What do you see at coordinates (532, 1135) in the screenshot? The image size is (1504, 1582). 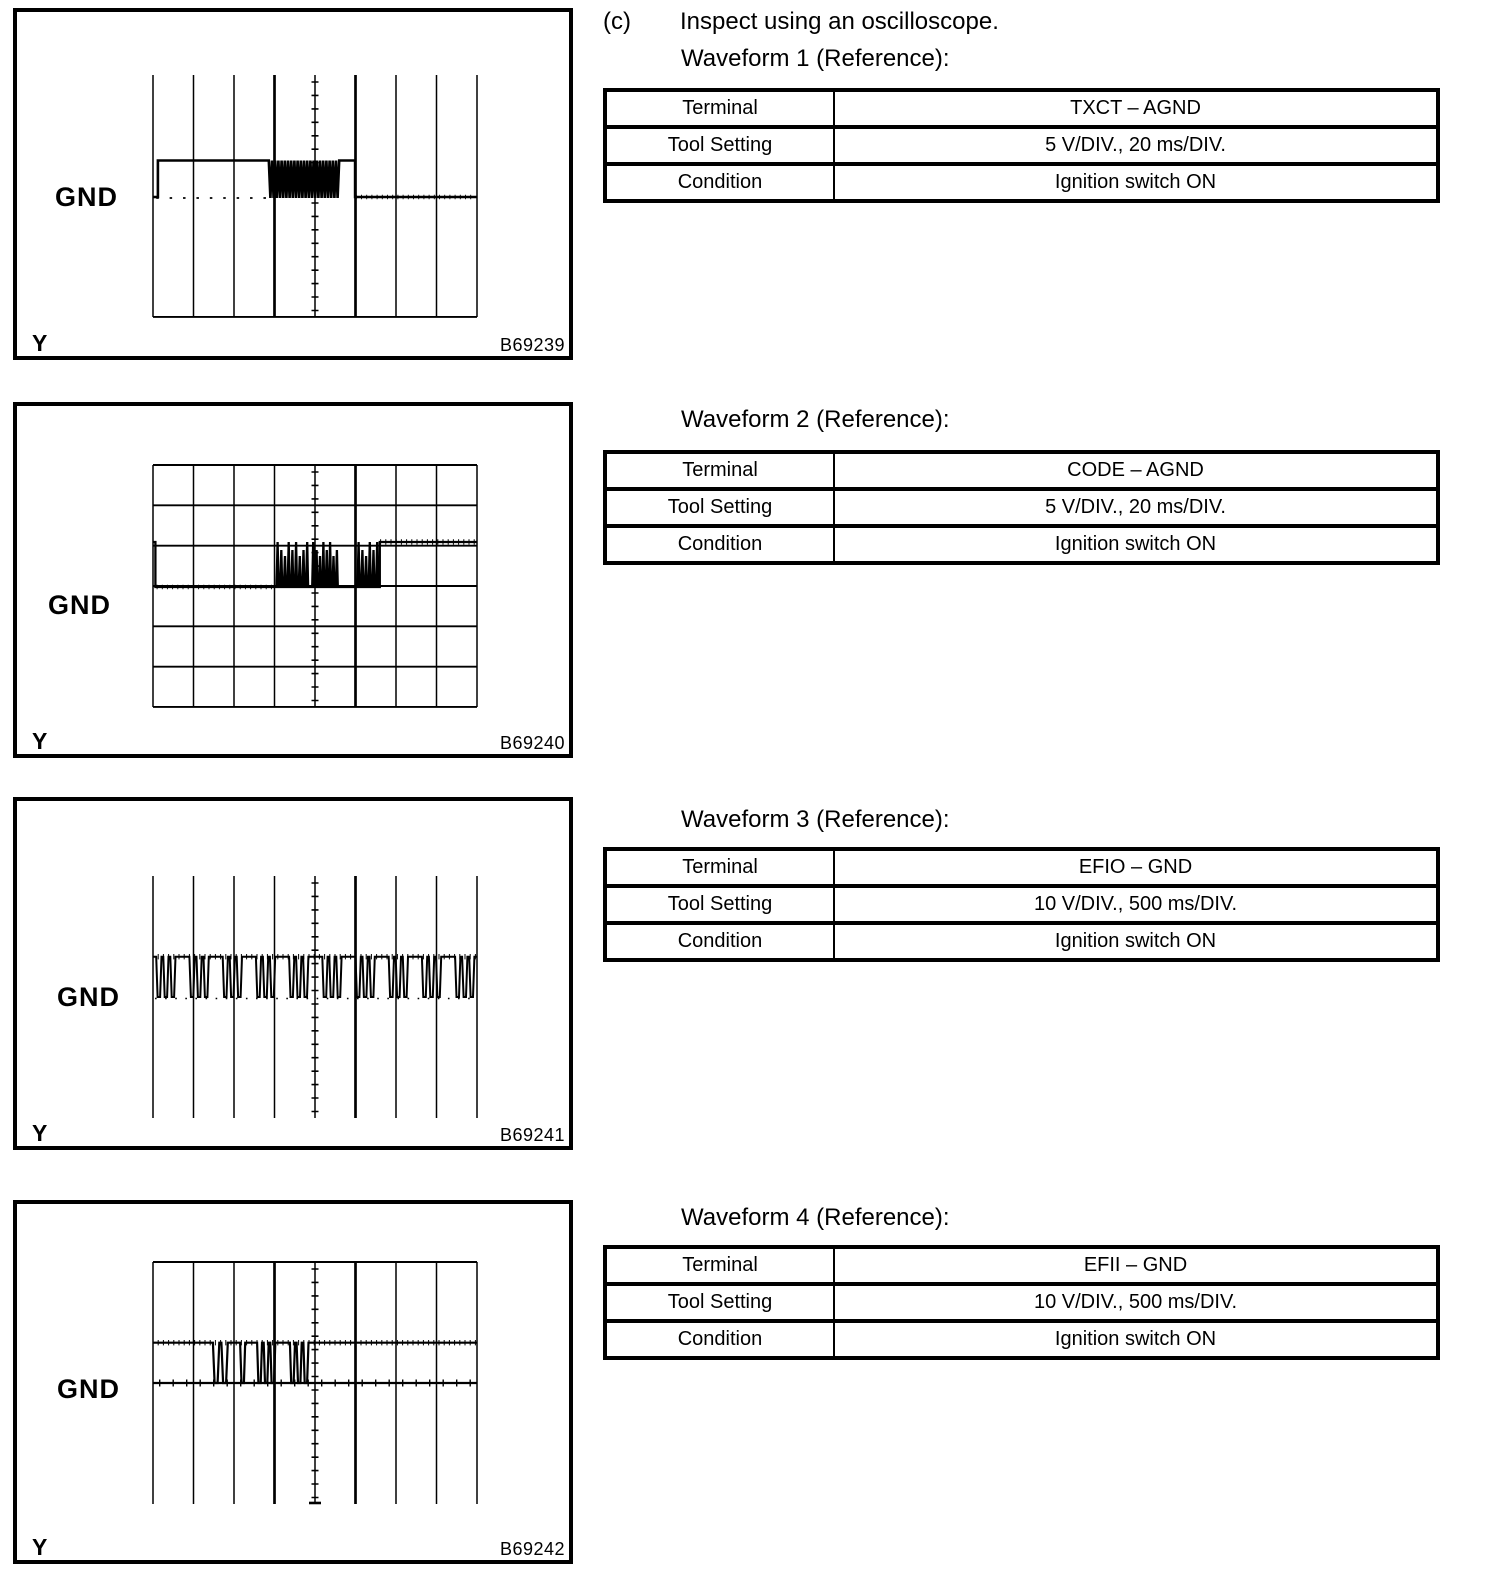 I see `figure-number: B69241` at bounding box center [532, 1135].